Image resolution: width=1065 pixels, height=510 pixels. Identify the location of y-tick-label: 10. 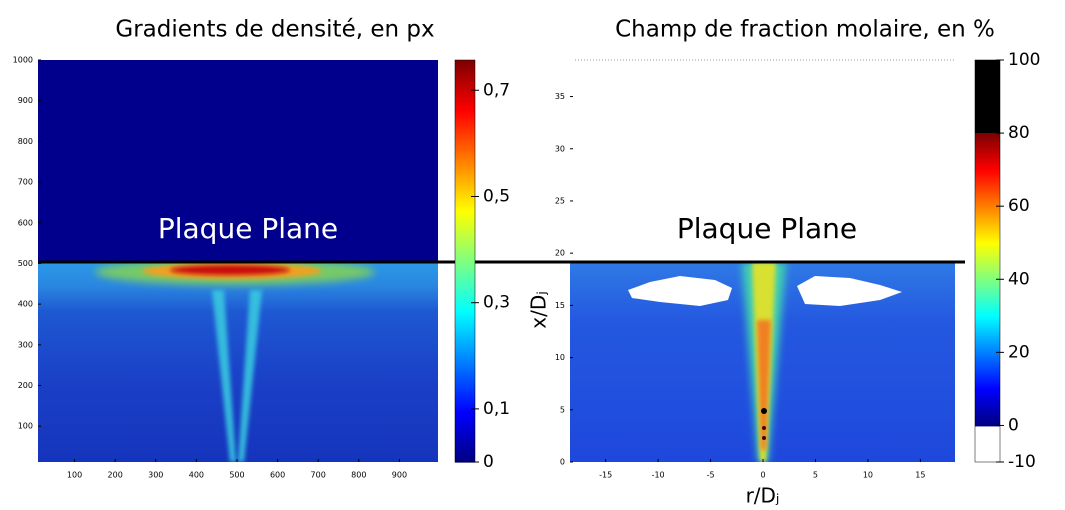
(560, 357).